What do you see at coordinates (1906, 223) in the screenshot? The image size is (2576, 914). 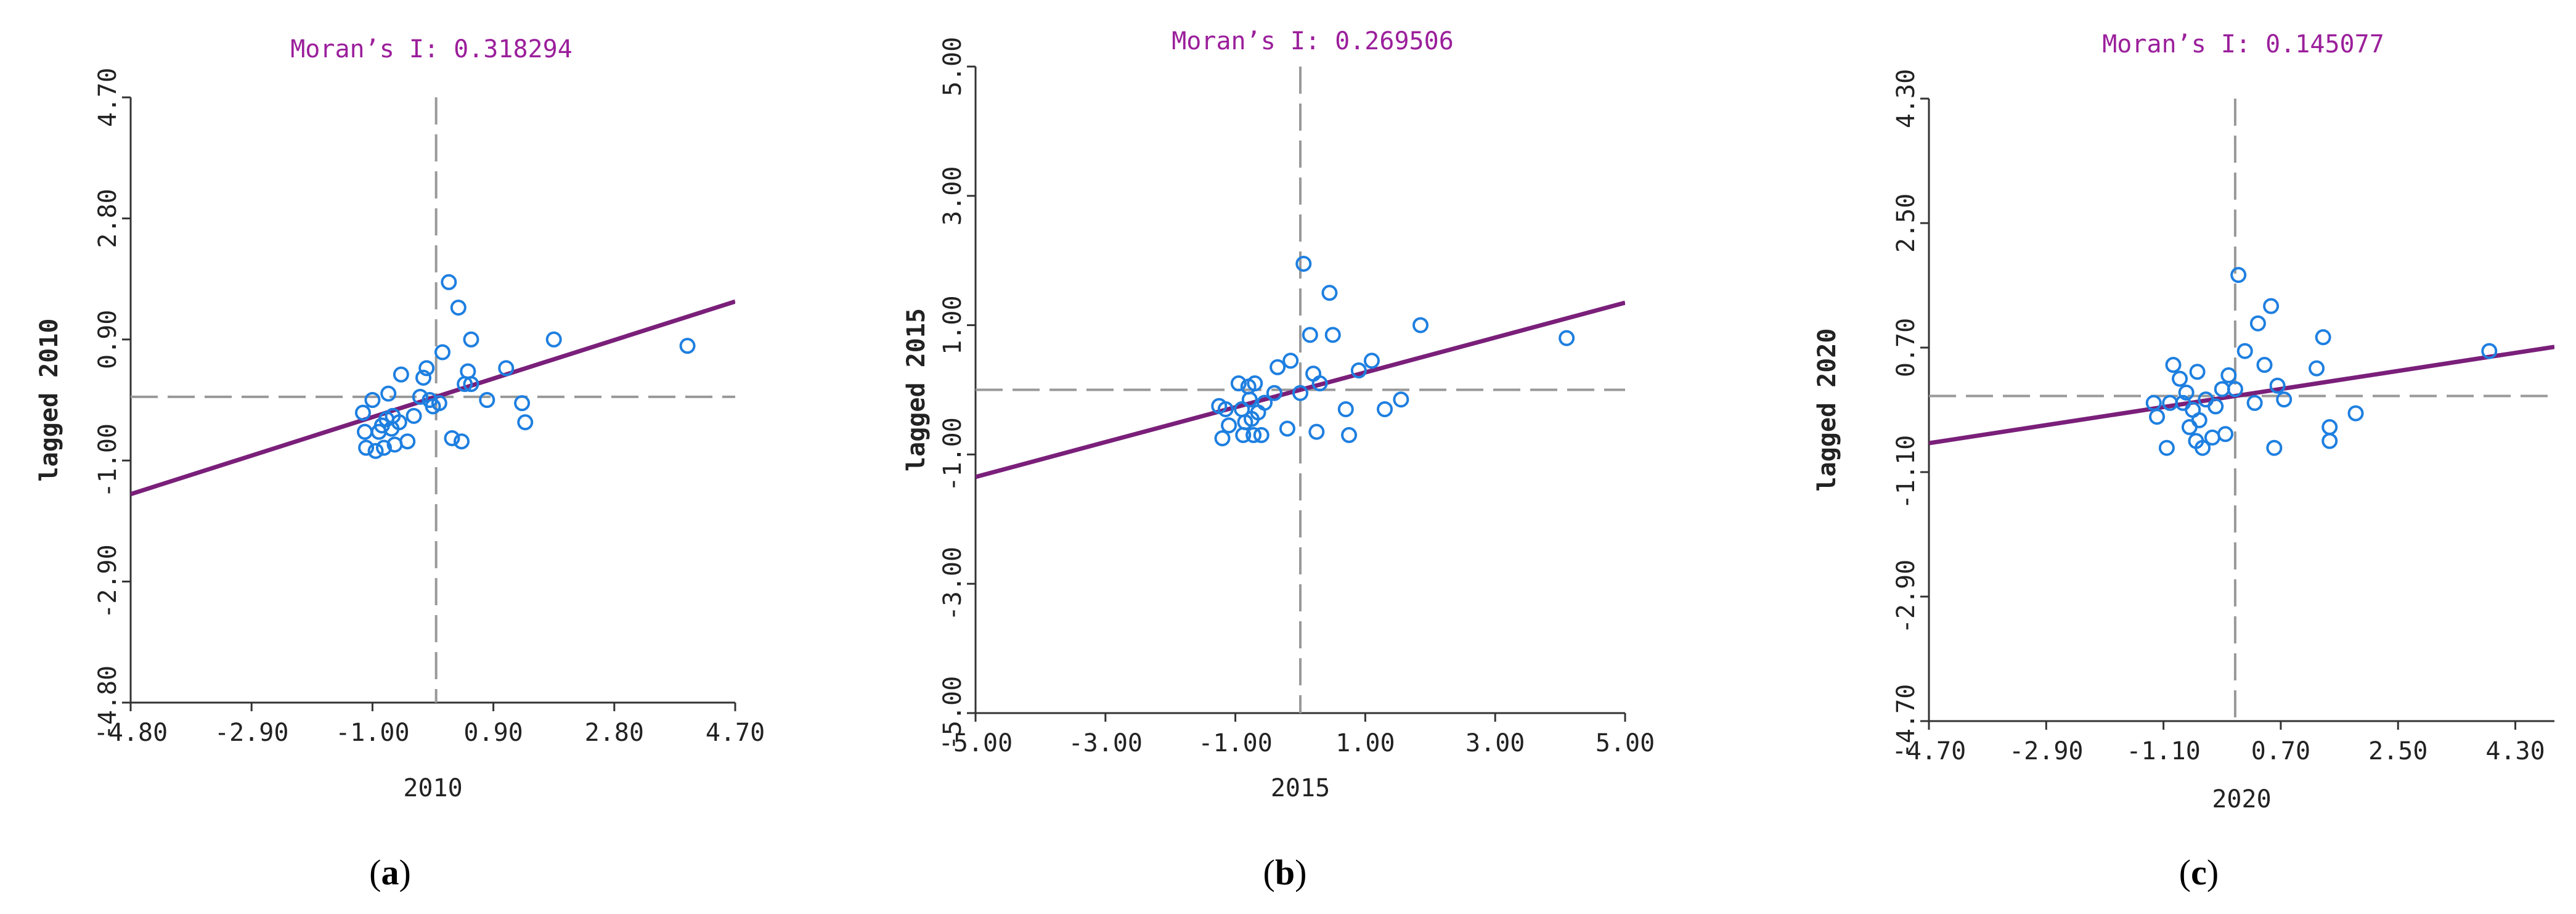 I see `y-tick-label: 2.50` at bounding box center [1906, 223].